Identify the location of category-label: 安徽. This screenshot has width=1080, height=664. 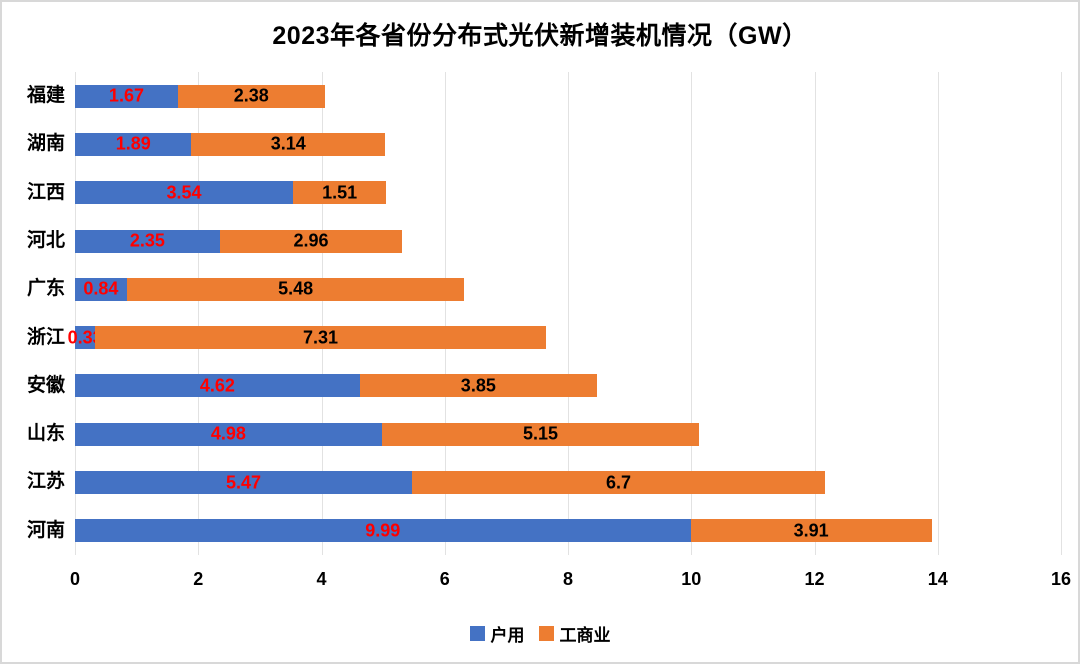
(45, 385).